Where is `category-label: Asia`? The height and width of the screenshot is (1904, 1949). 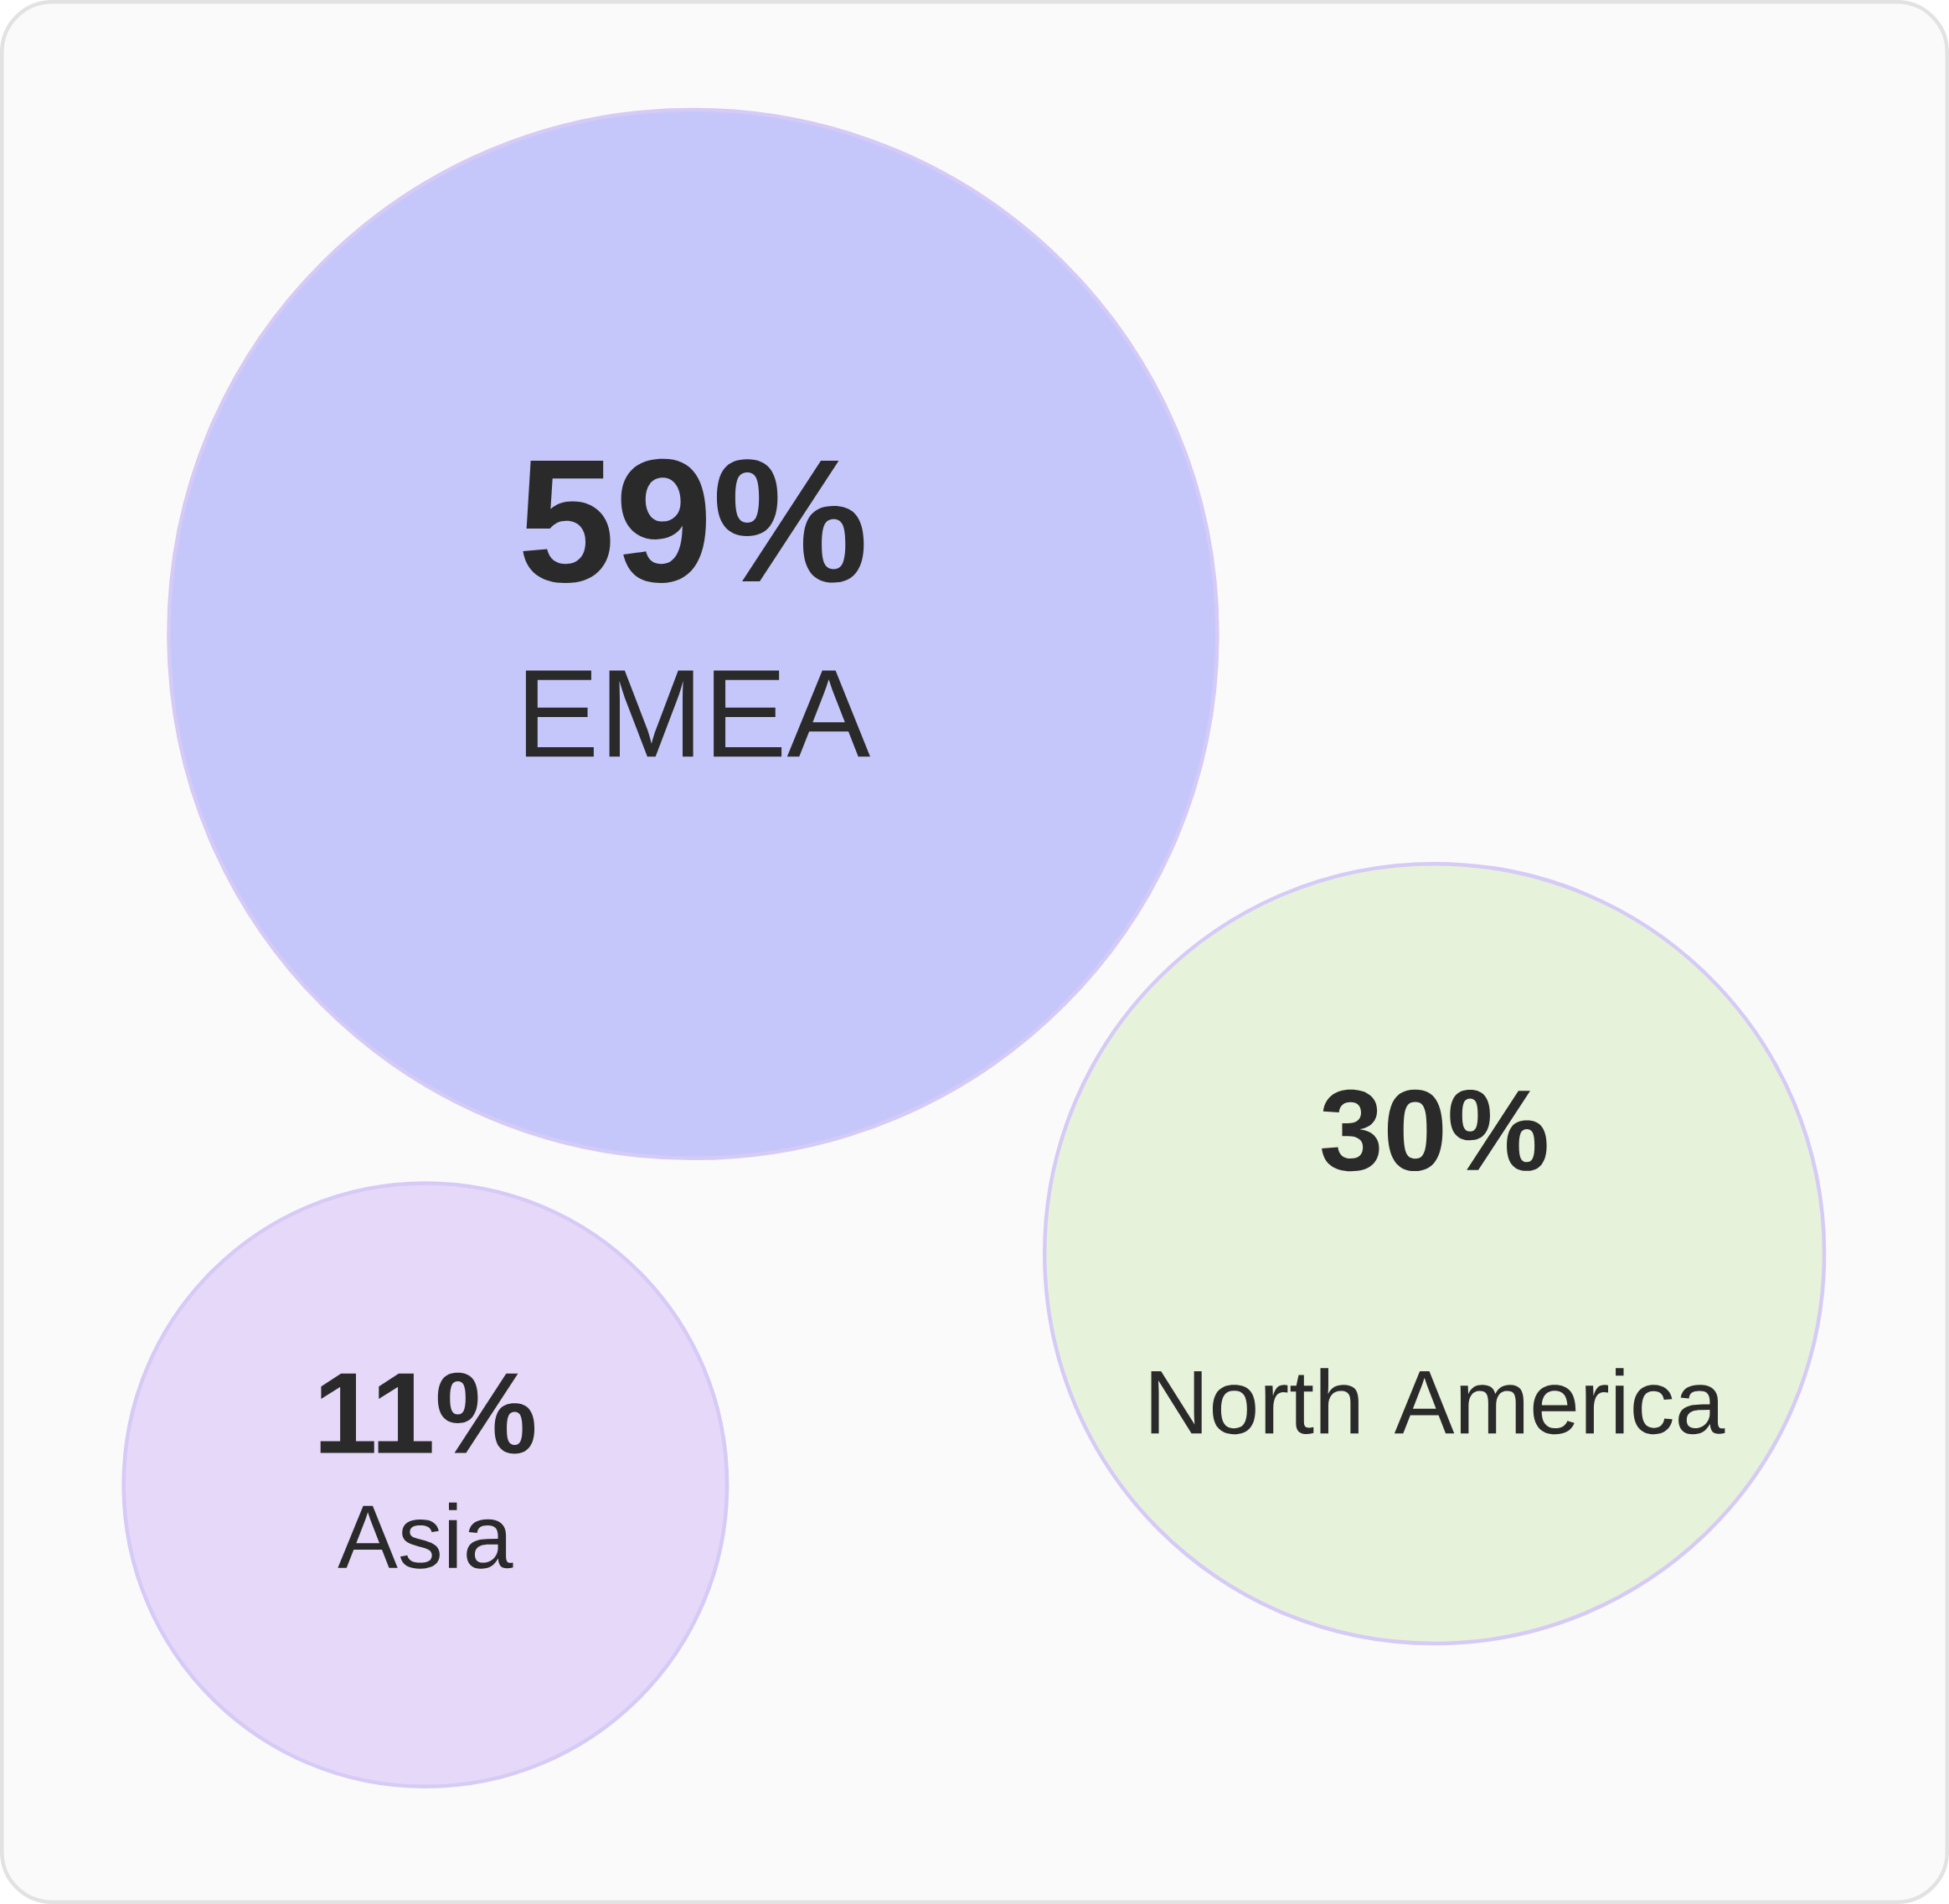
category-label: Asia is located at coordinates (426, 1535).